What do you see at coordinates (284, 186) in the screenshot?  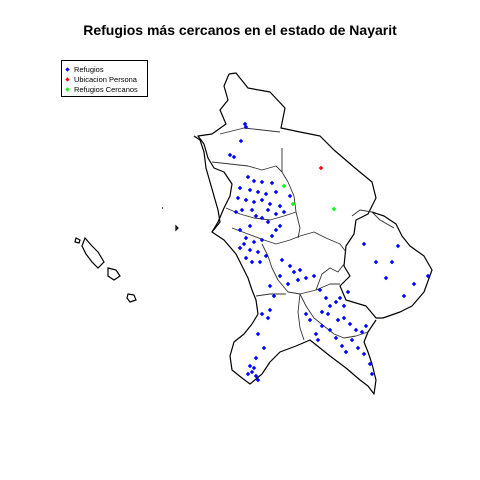 I see `nearest-shelter-point` at bounding box center [284, 186].